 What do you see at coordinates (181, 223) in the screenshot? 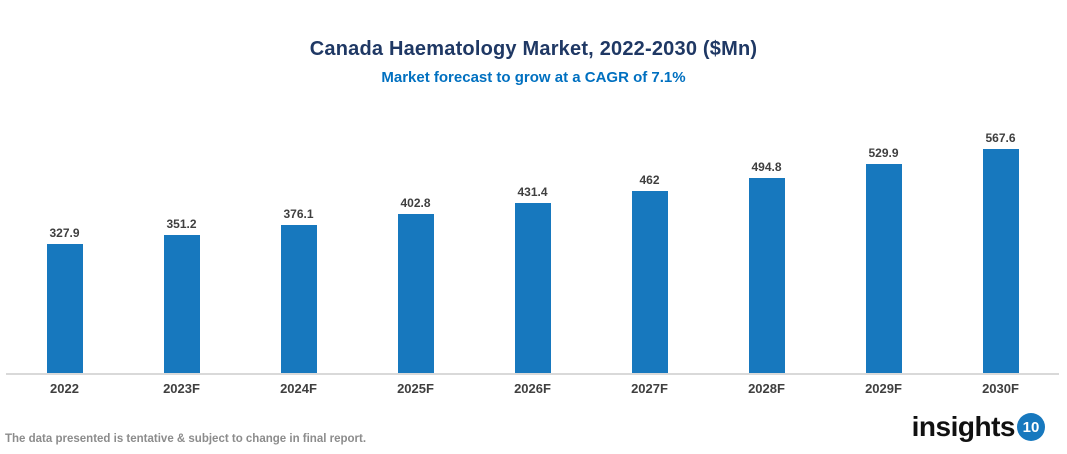
I see `bar-value-label: 351.2` at bounding box center [181, 223].